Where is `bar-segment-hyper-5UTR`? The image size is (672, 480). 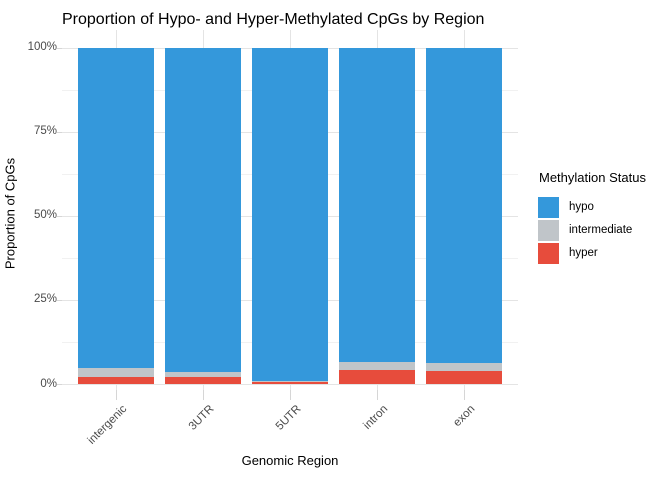 bar-segment-hyper-5UTR is located at coordinates (290, 383).